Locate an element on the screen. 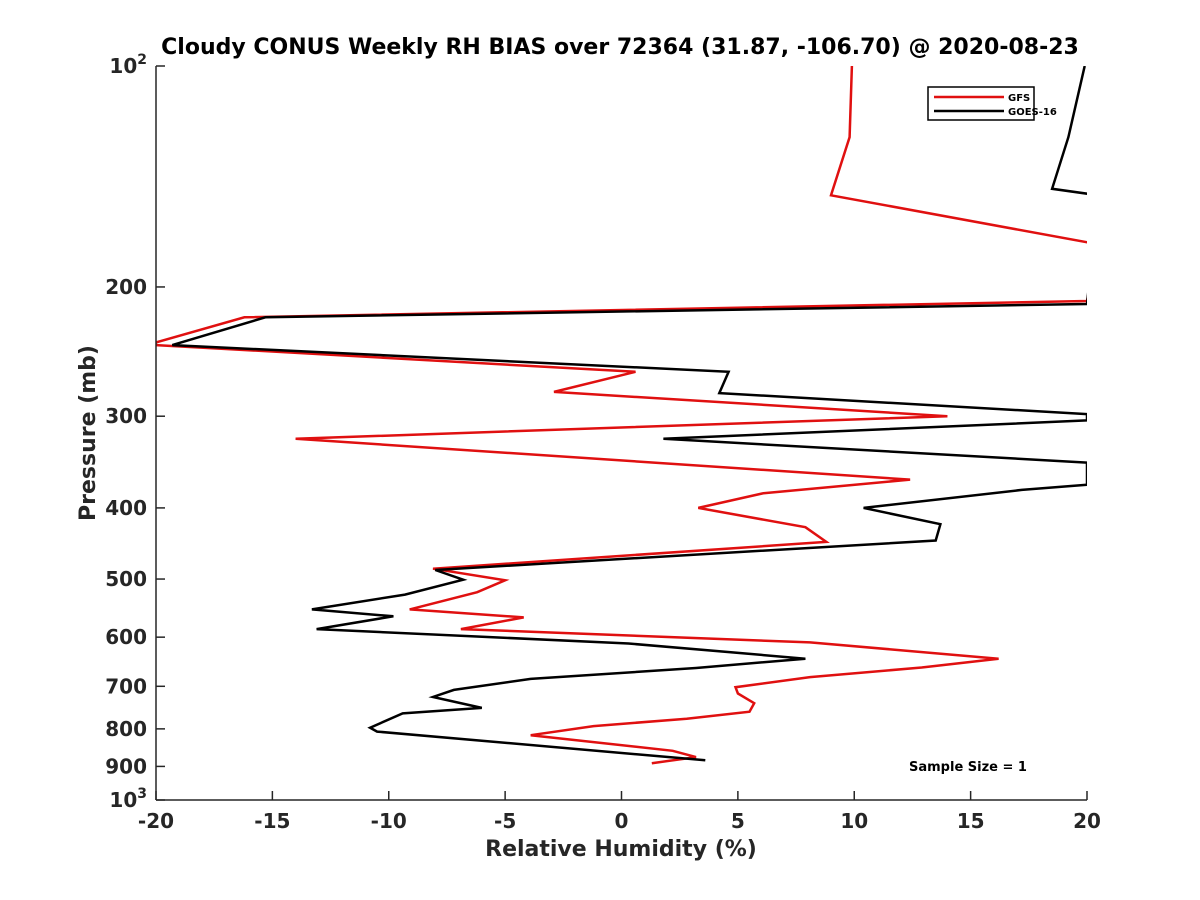  legend-gfs-label: GFS is located at coordinates (1019, 98).